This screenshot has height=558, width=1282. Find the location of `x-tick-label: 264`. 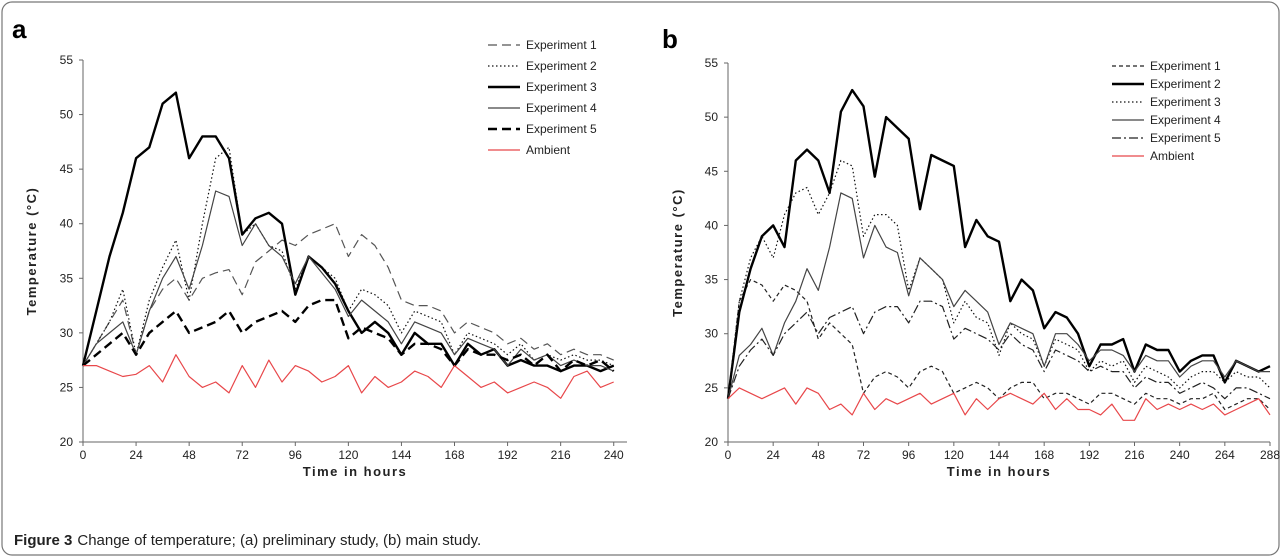

x-tick-label: 264 is located at coordinates (1225, 455).